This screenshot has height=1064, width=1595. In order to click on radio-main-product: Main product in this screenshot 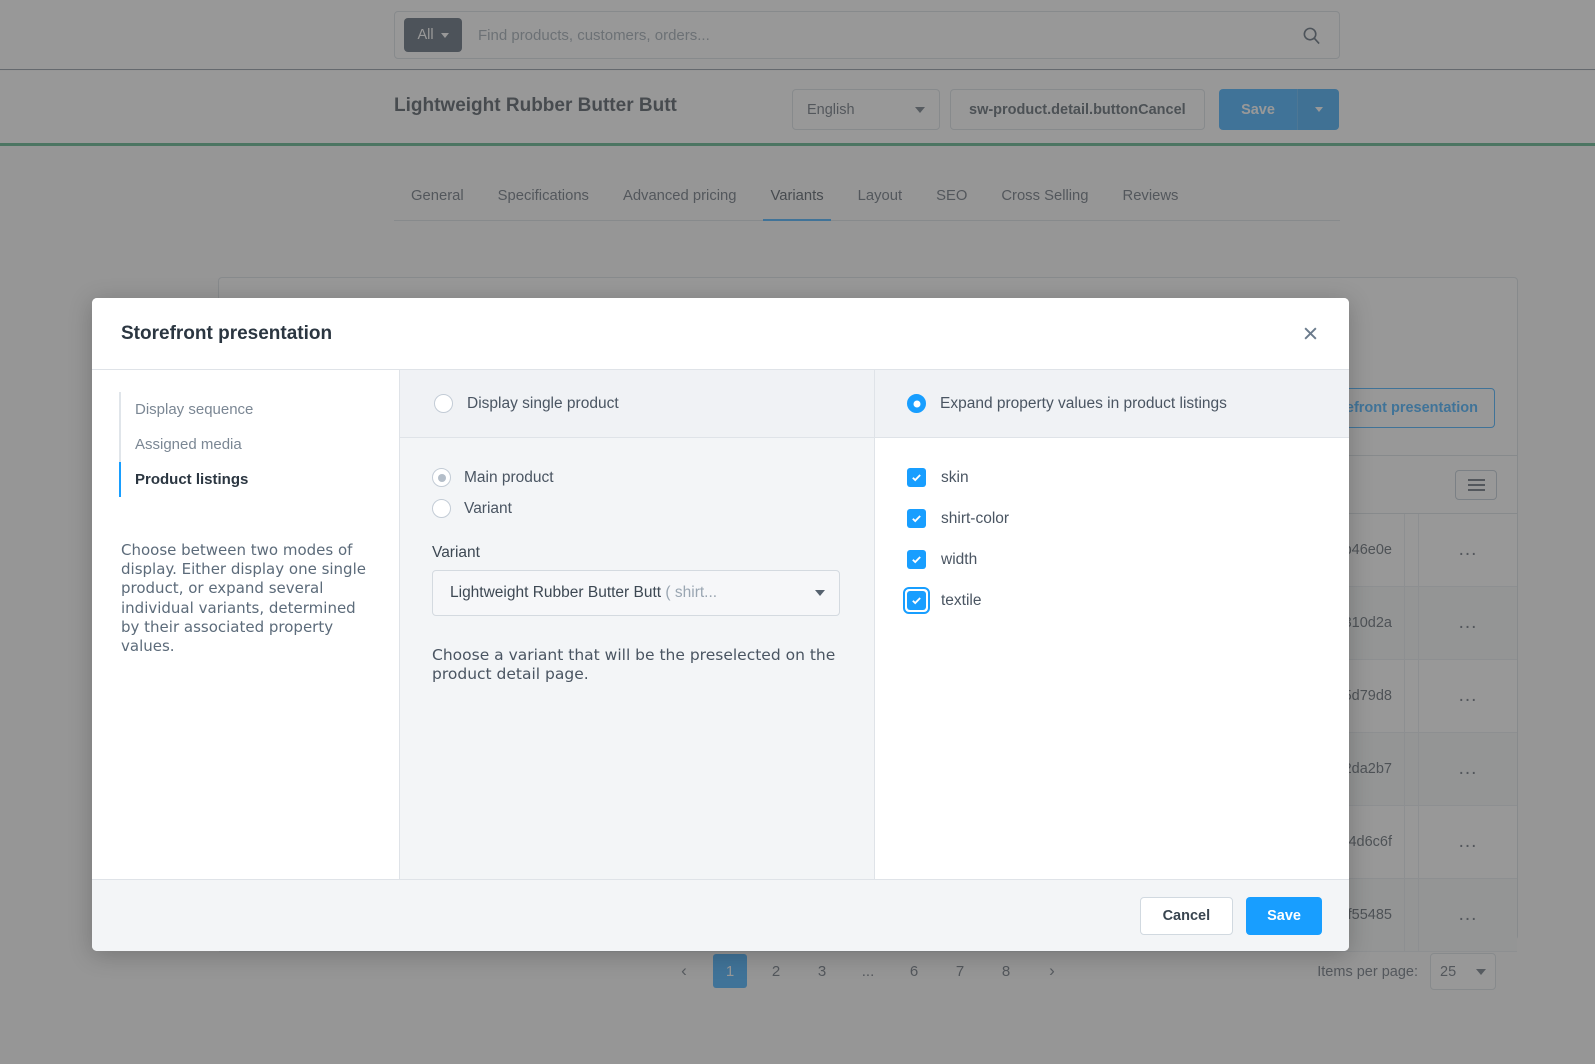, I will do `click(636, 477)`.